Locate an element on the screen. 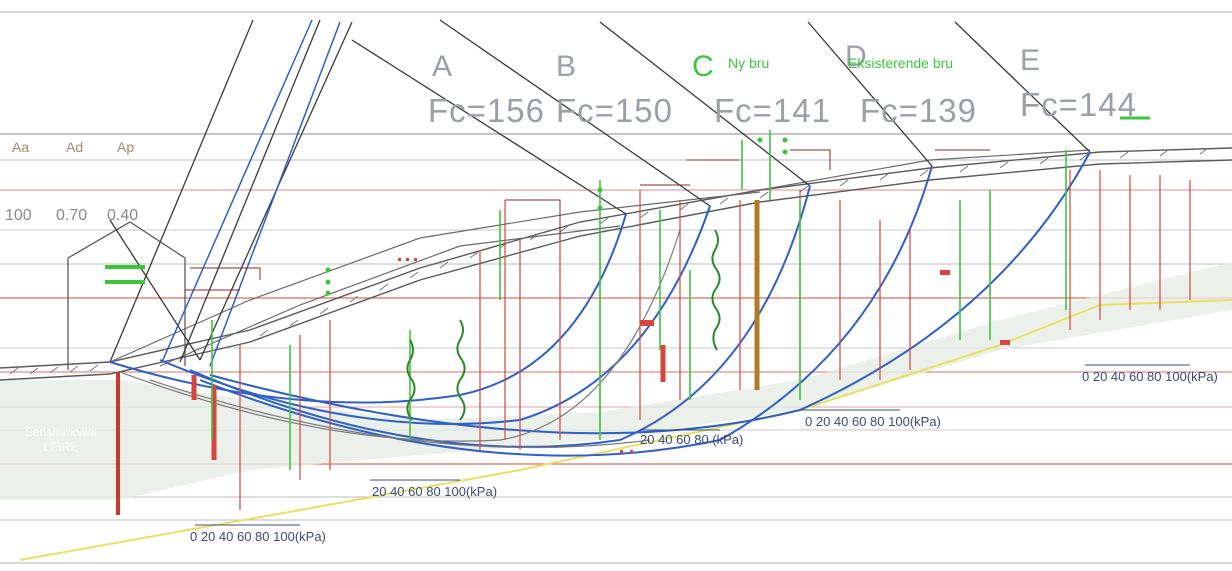 The height and width of the screenshot is (571, 1232). section-label-d: D is located at coordinates (856, 56).